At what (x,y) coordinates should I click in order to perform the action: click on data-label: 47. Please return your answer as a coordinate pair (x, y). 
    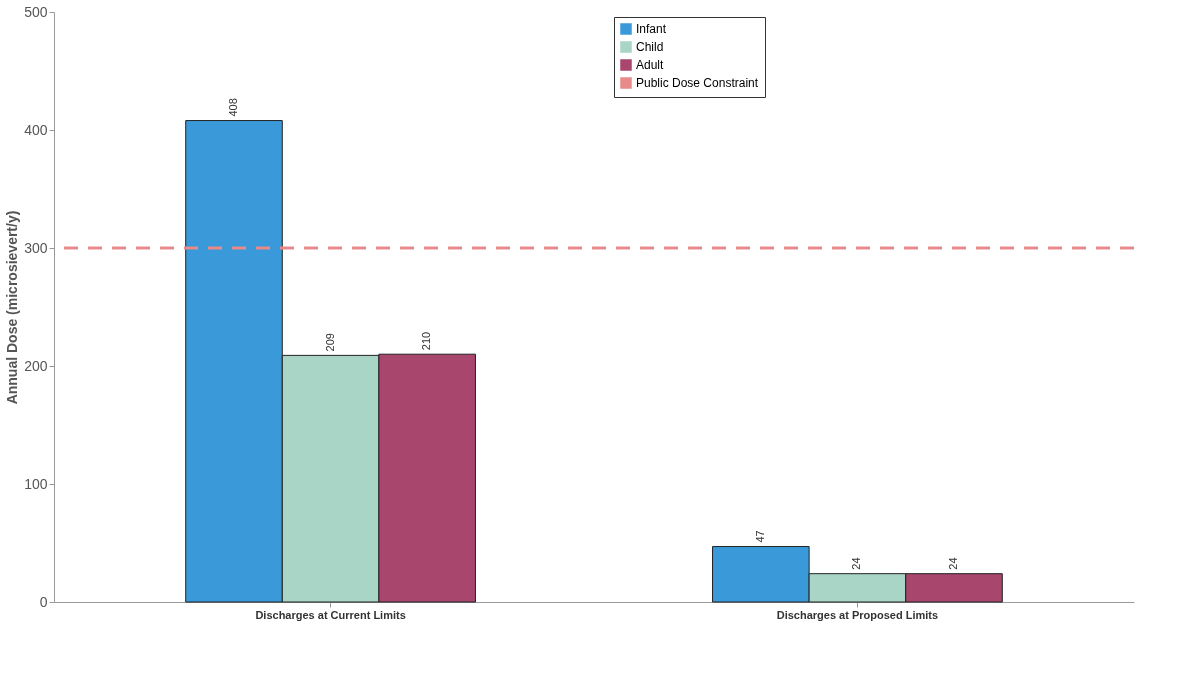
    Looking at the image, I should click on (759, 536).